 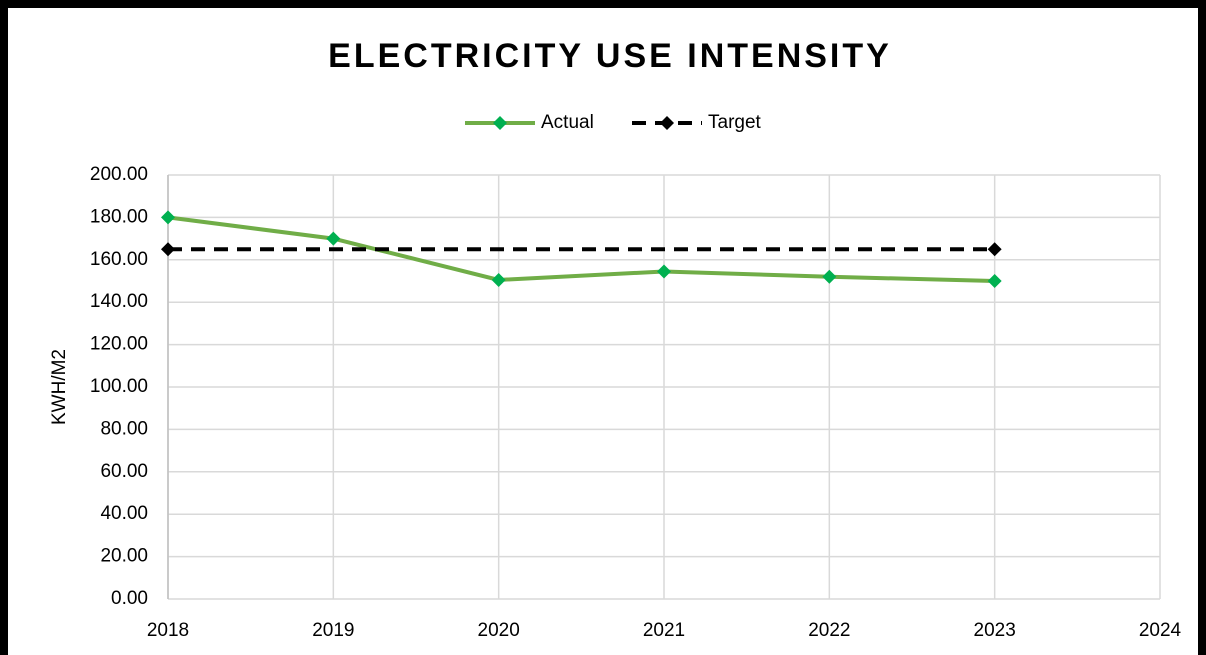 What do you see at coordinates (567, 122) in the screenshot?
I see `legend-label: Actual` at bounding box center [567, 122].